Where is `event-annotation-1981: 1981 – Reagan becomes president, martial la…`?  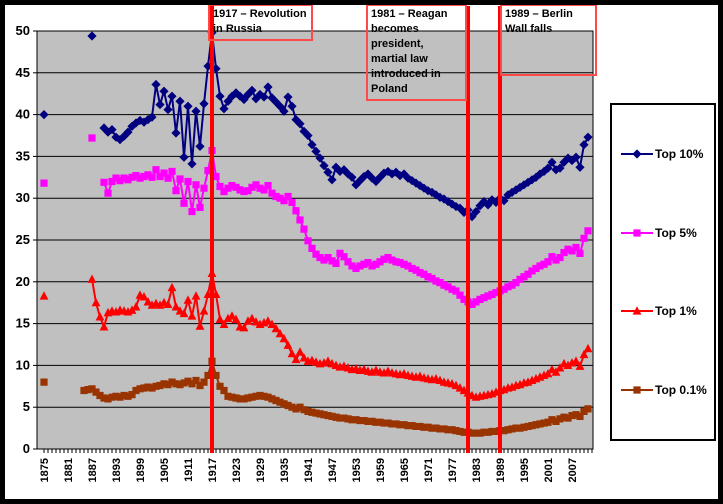 event-annotation-1981: 1981 – Reagan becomes president, martial la… is located at coordinates (416, 52).